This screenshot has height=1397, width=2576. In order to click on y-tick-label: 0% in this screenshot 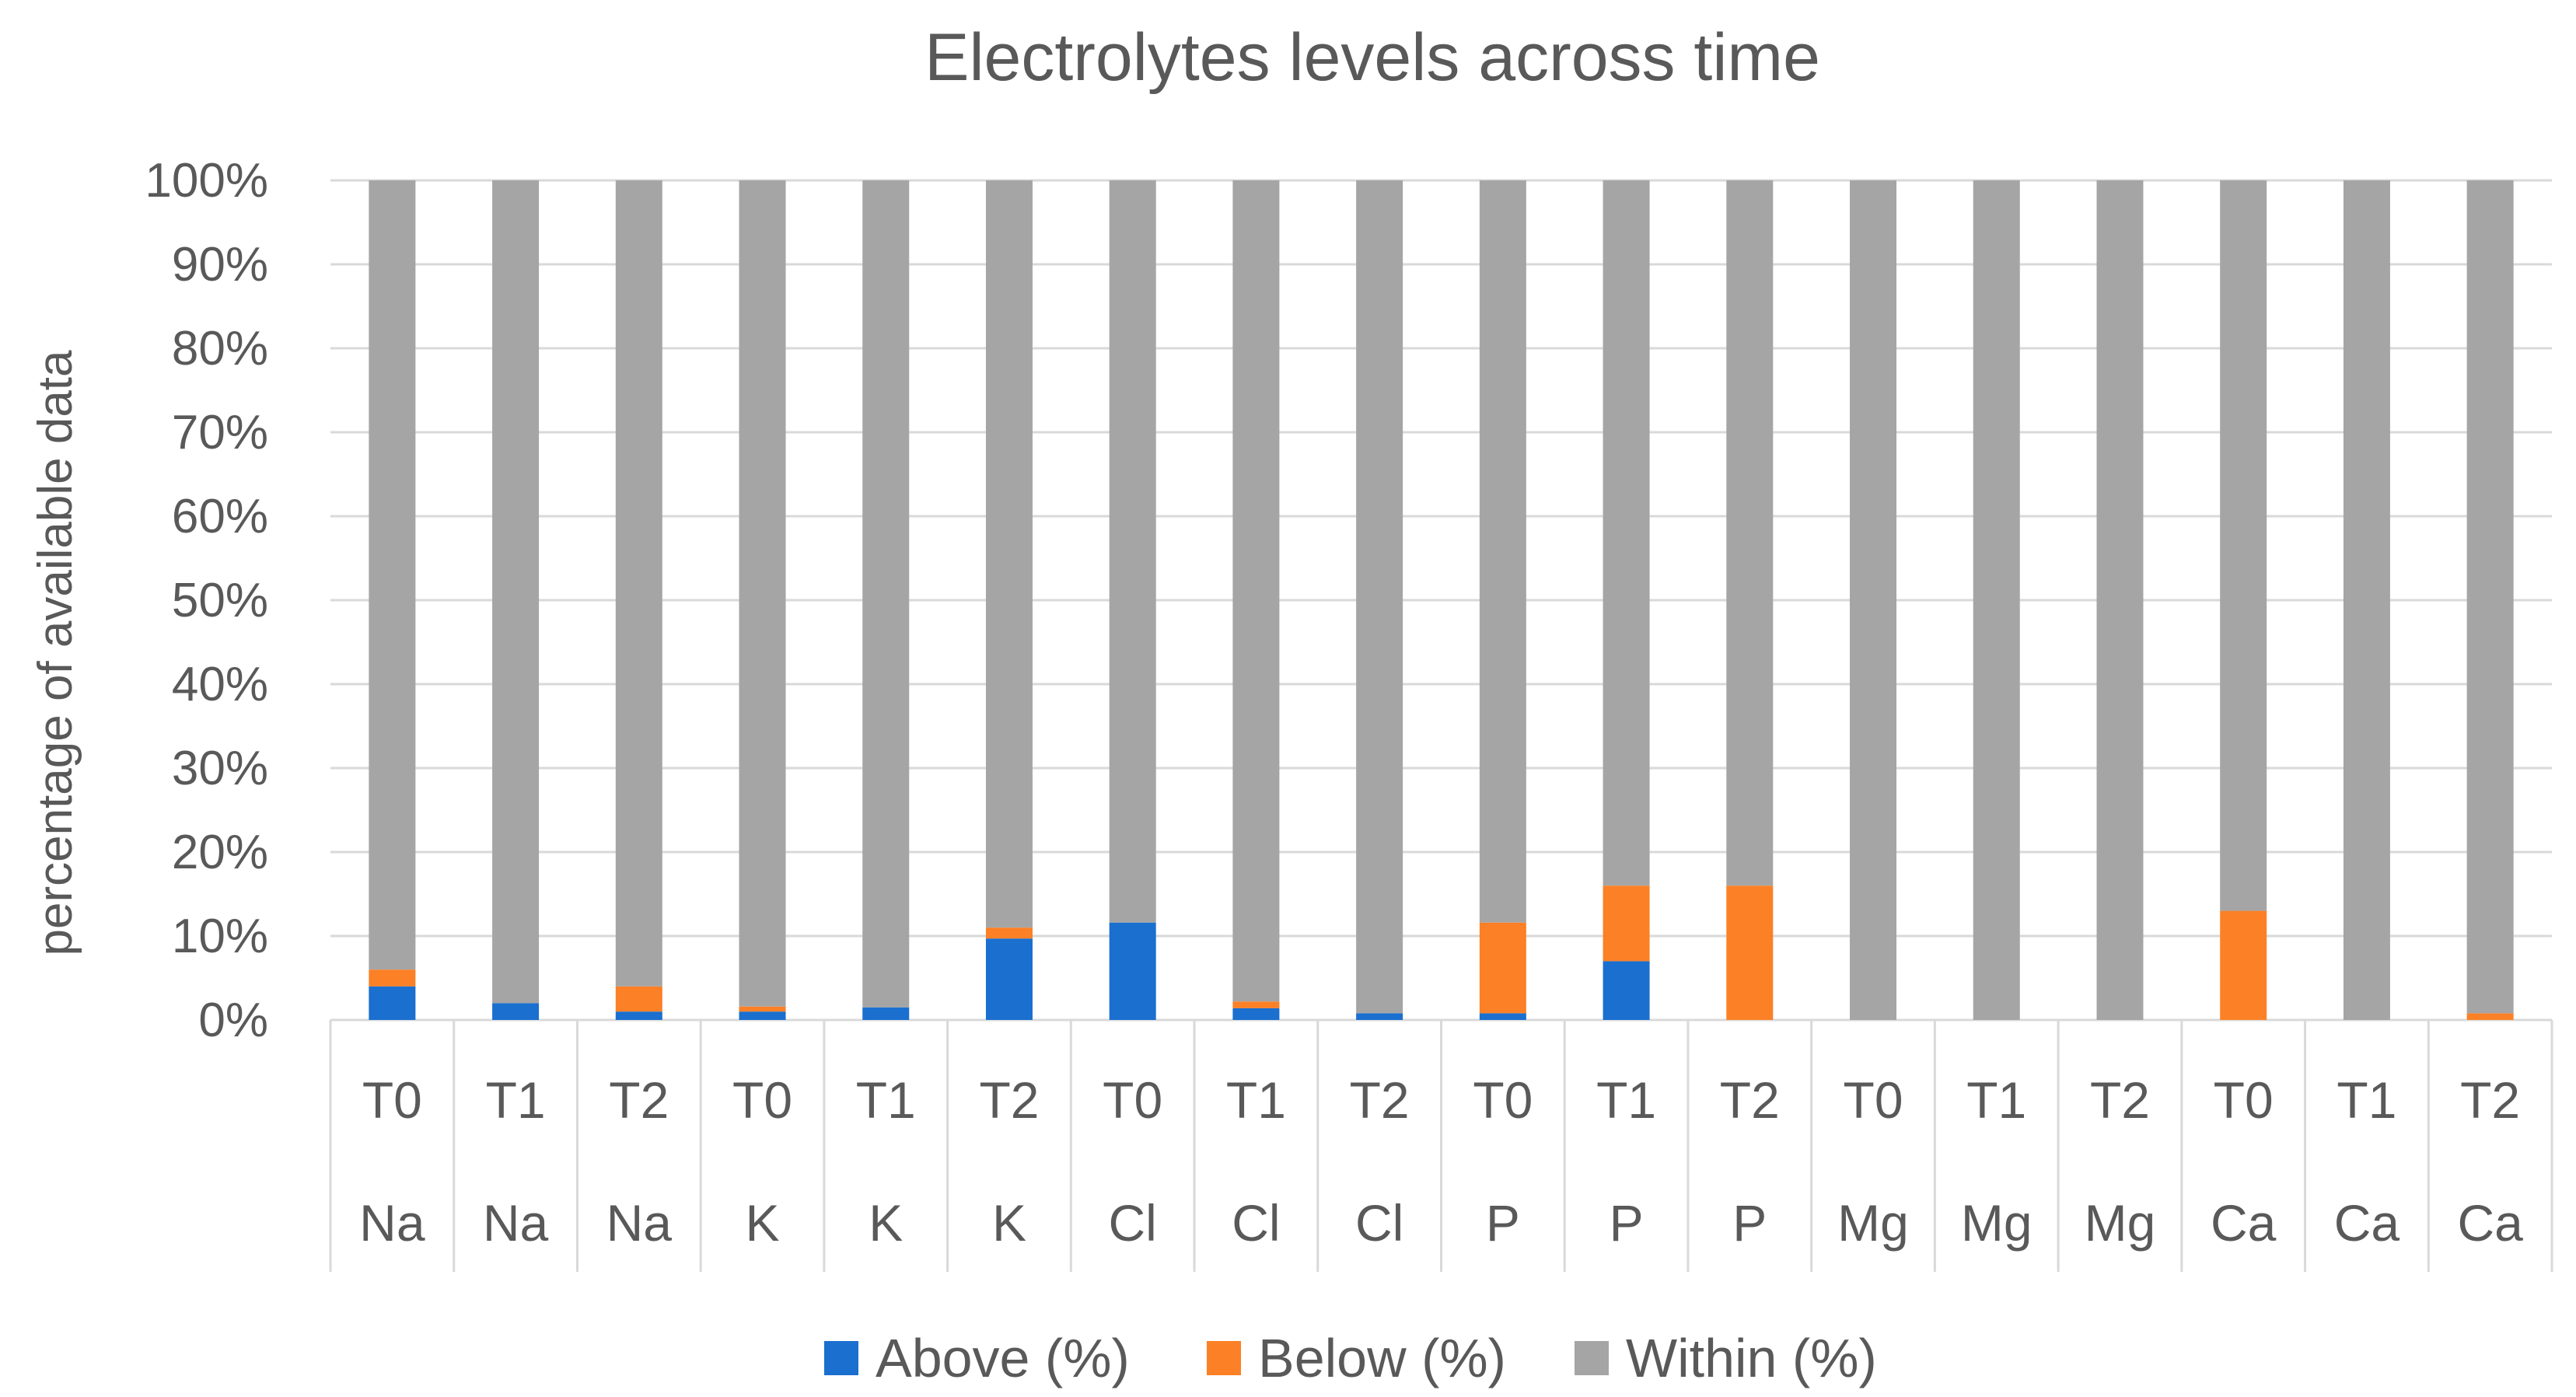, I will do `click(233, 1020)`.